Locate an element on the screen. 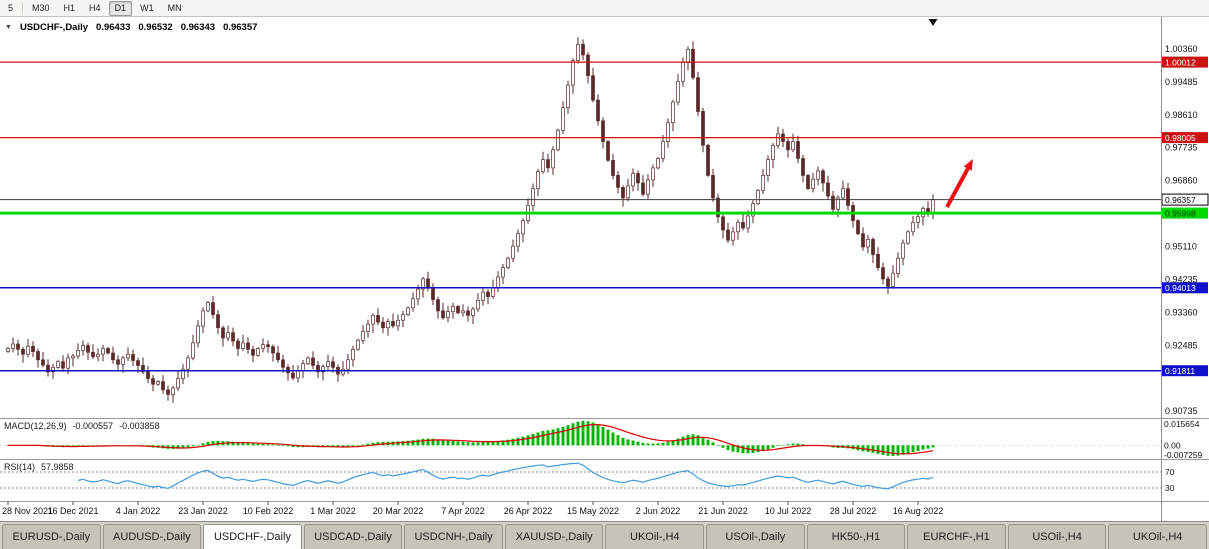  timeframe-toolbar: 5 M30 H1 H4 D1 W1 MN is located at coordinates (604, 8).